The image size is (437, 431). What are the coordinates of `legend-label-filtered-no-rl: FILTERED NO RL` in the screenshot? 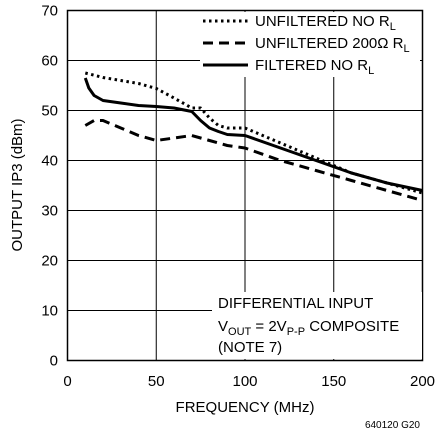 It's located at (314, 67).